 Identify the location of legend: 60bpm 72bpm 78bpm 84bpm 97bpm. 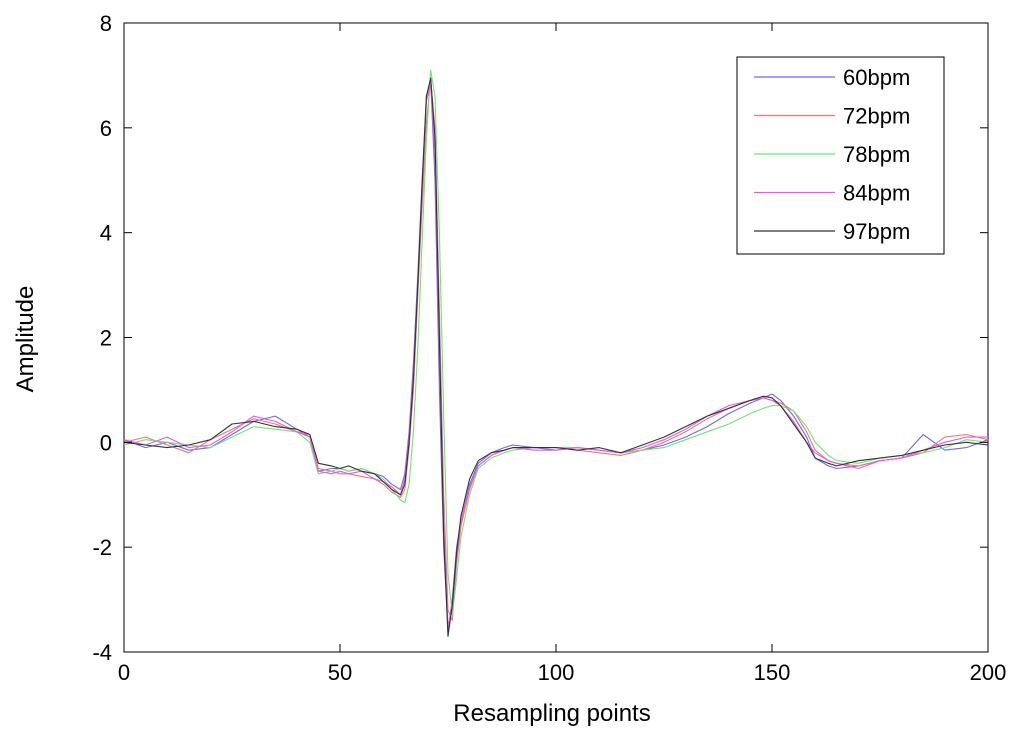
(840, 155).